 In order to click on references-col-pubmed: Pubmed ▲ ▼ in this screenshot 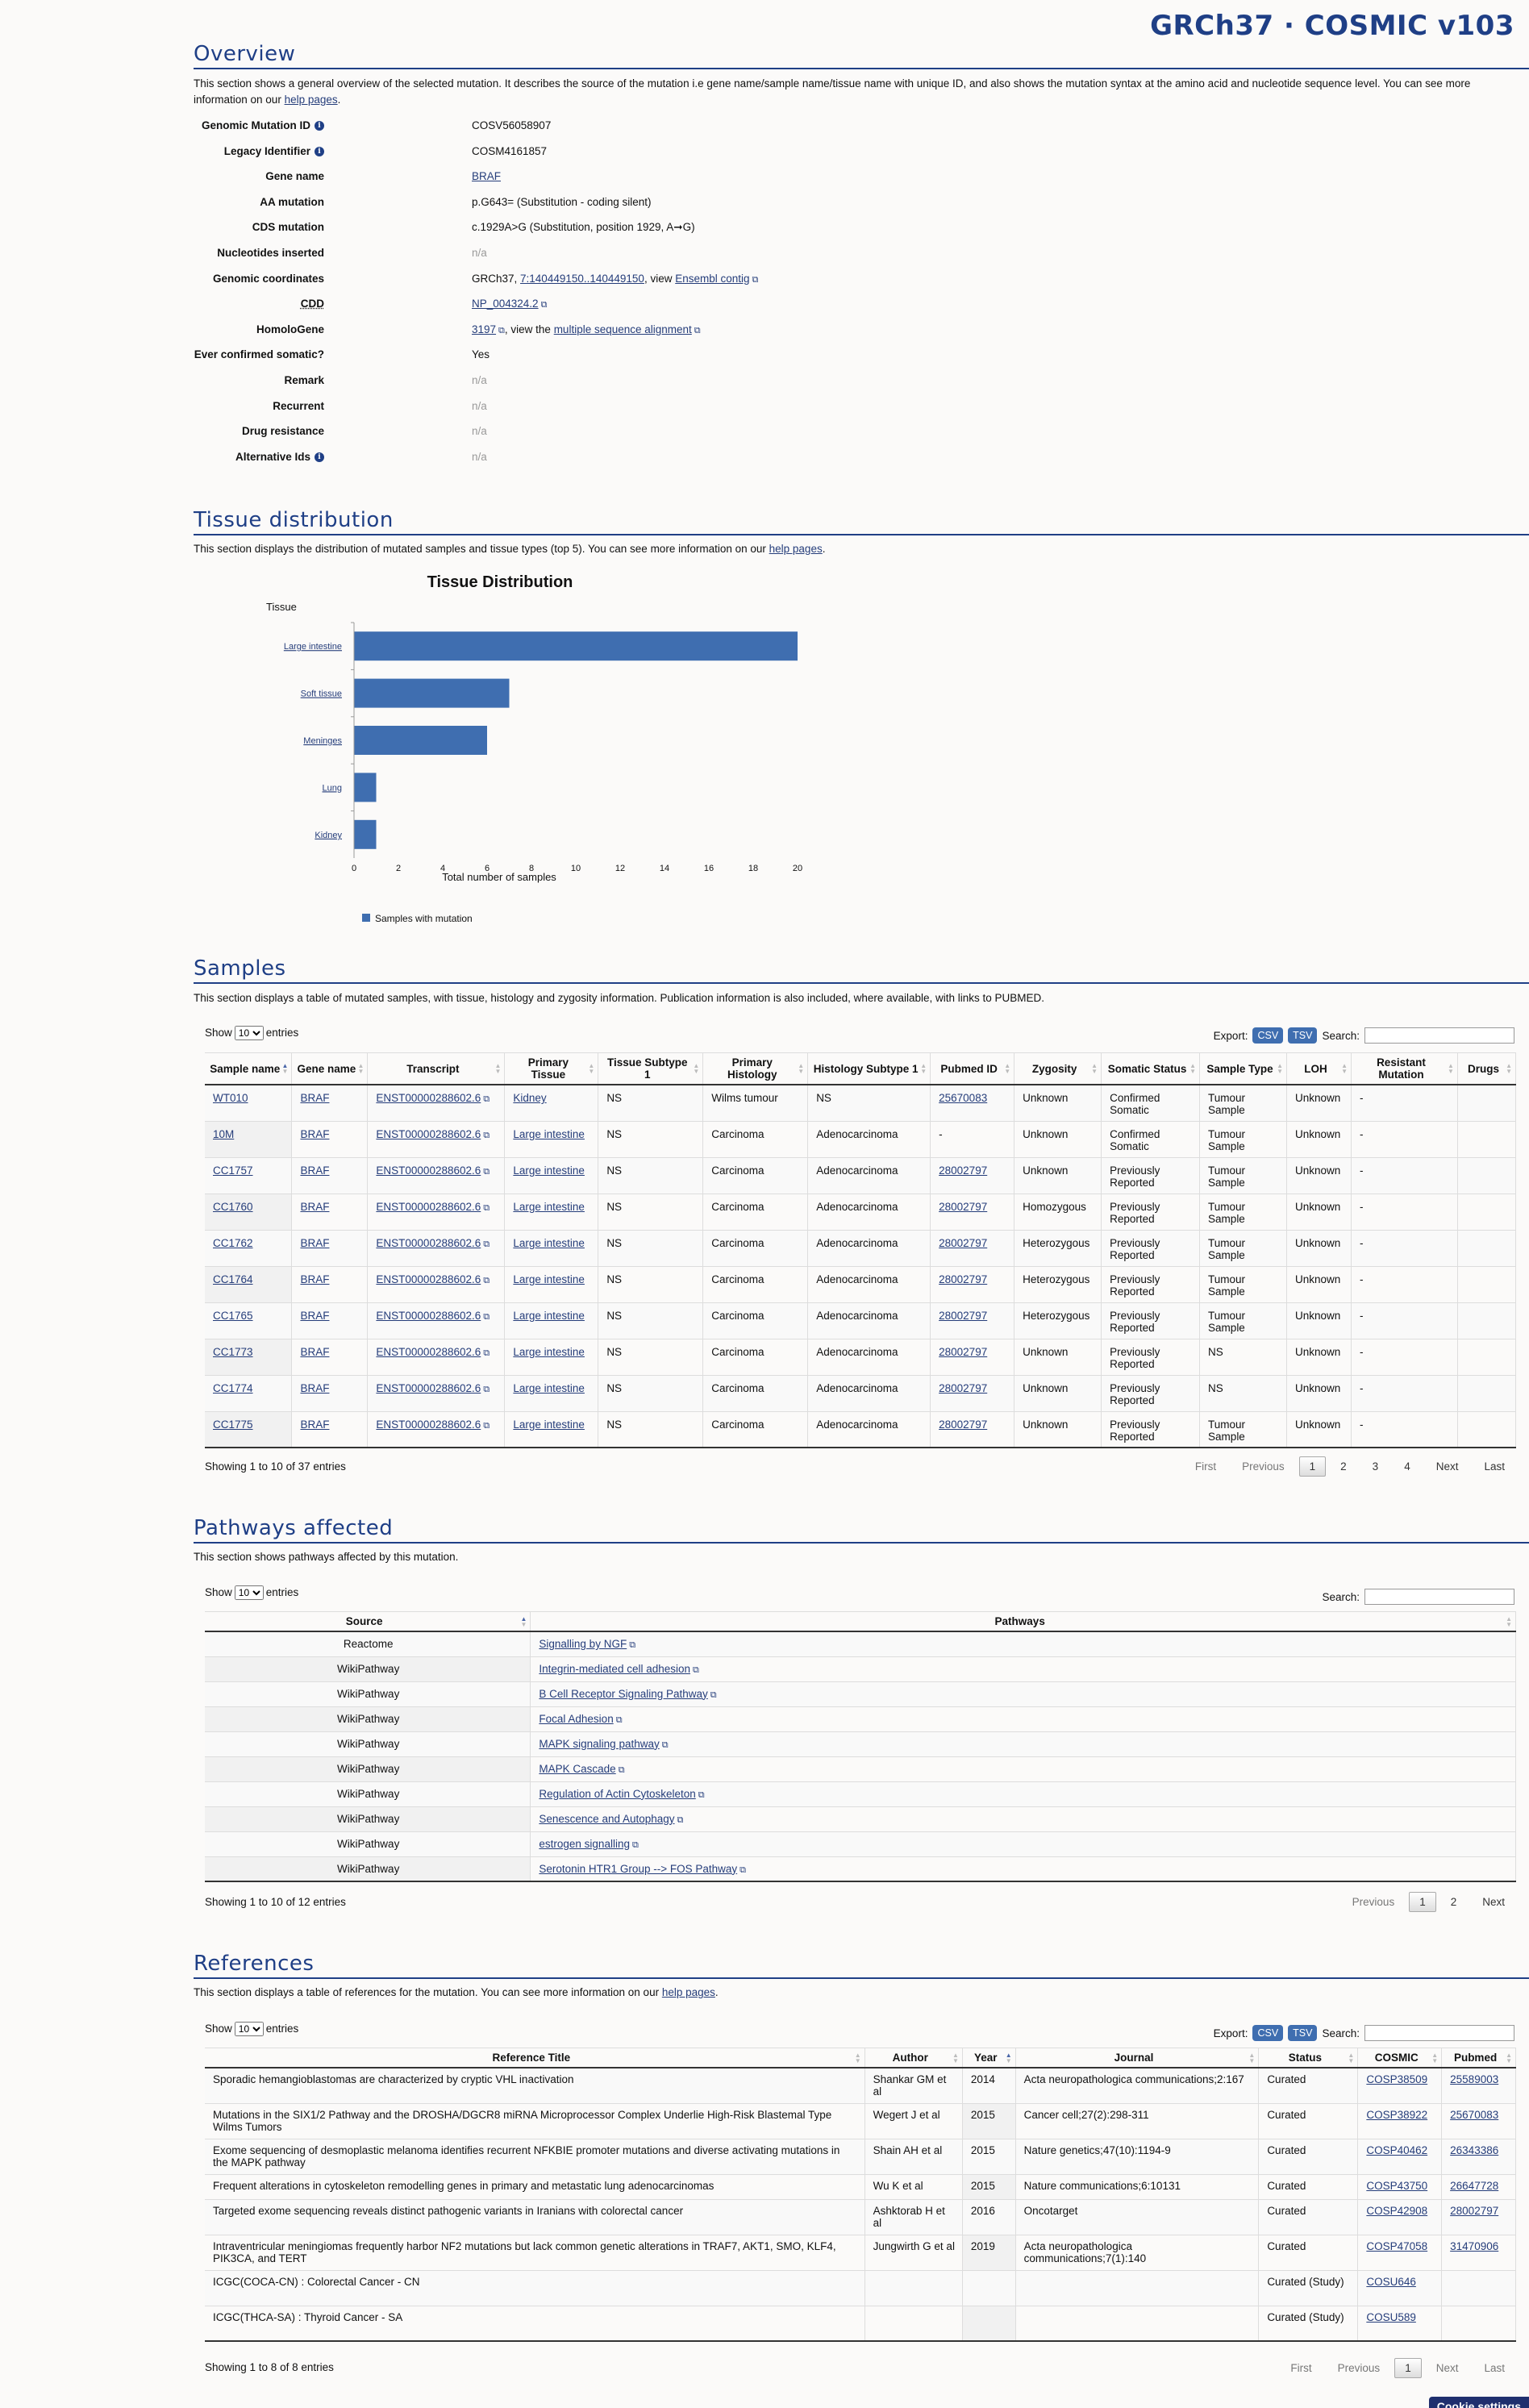, I will do `click(1478, 2058)`.